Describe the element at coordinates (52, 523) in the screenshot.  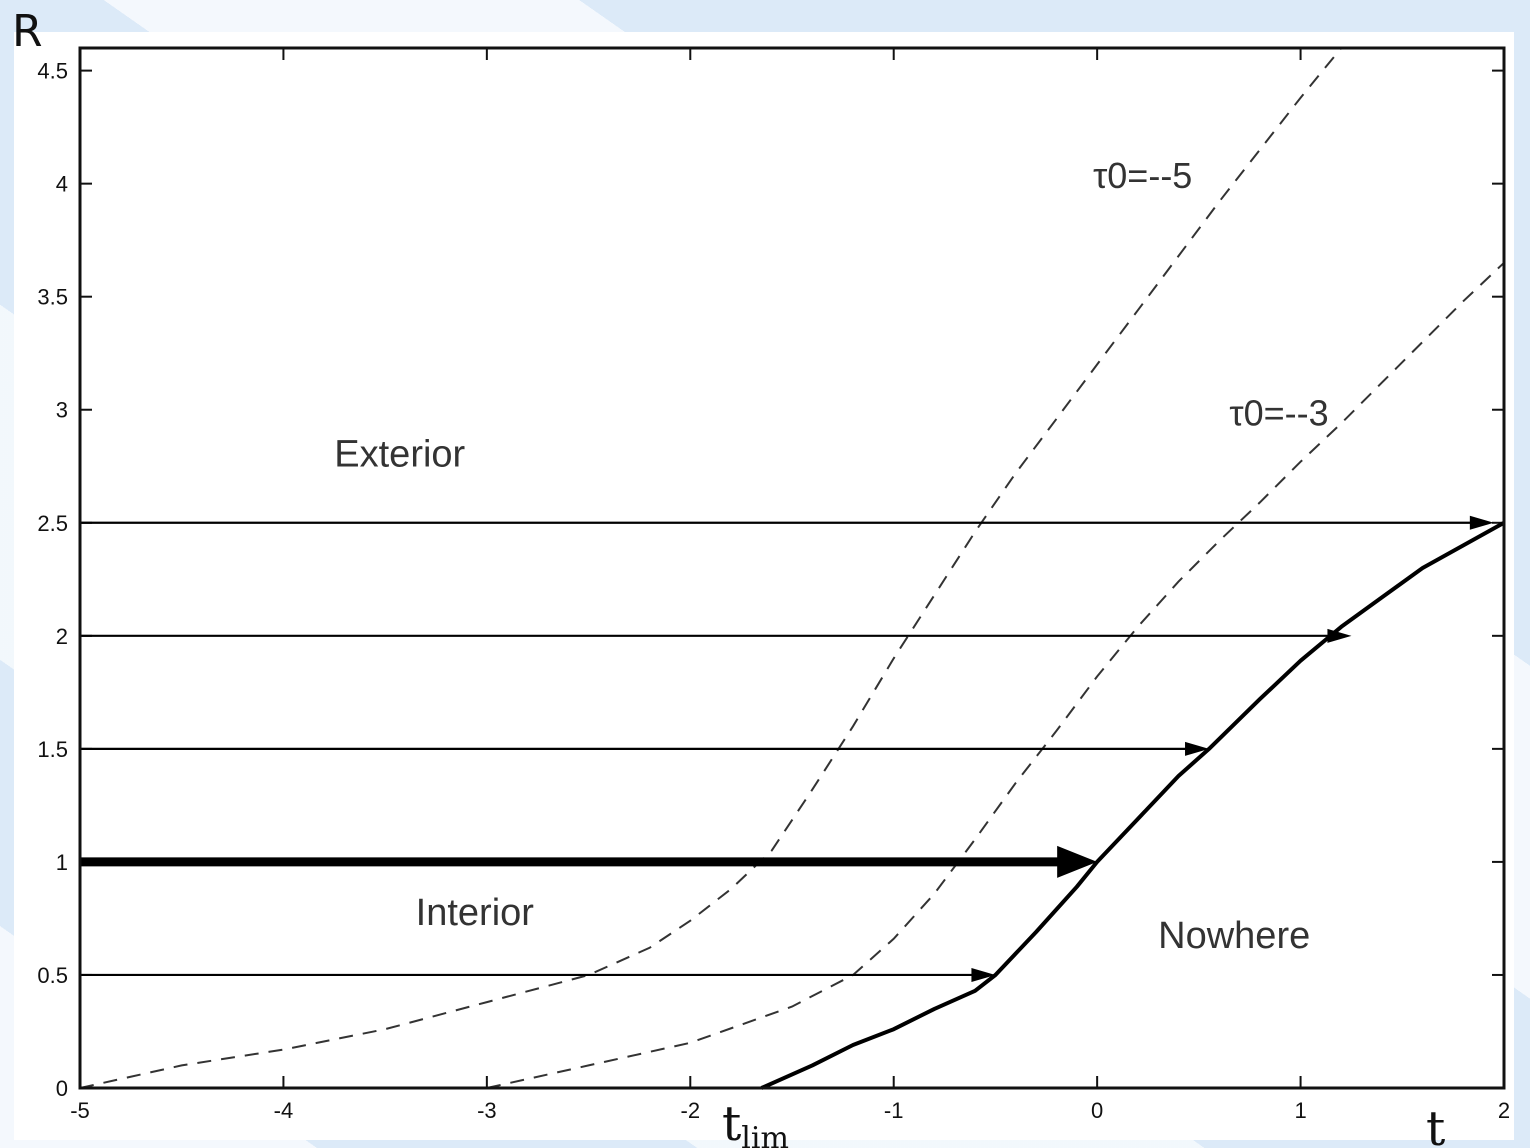
I see `y-tick-label: 2.5` at that location.